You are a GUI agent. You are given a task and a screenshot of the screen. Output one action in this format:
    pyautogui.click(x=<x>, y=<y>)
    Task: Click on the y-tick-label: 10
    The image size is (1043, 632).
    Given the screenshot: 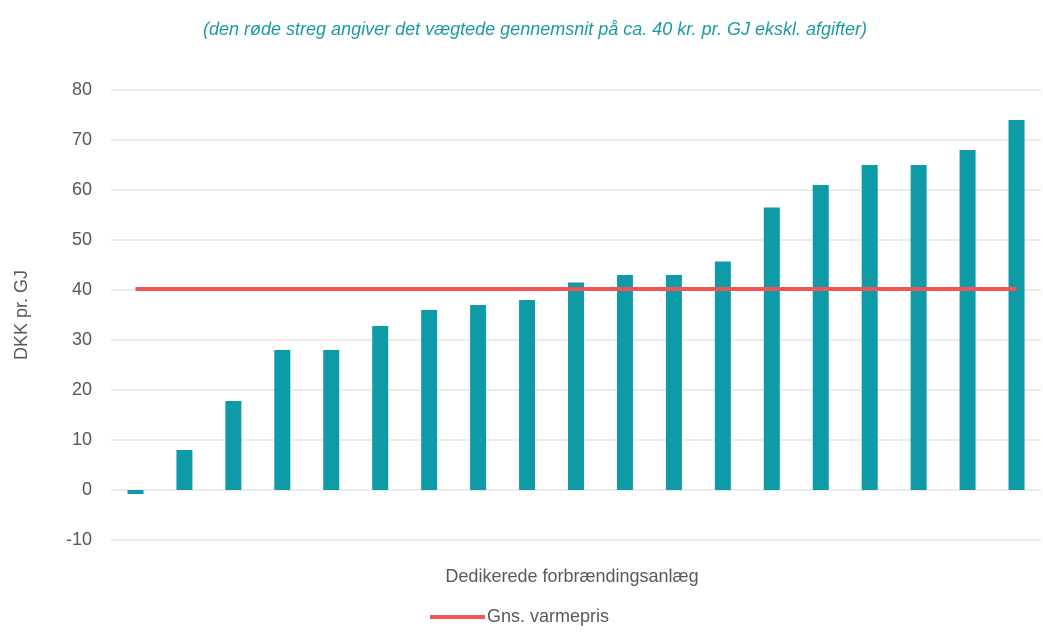 What is the action you would take?
    pyautogui.click(x=82, y=439)
    